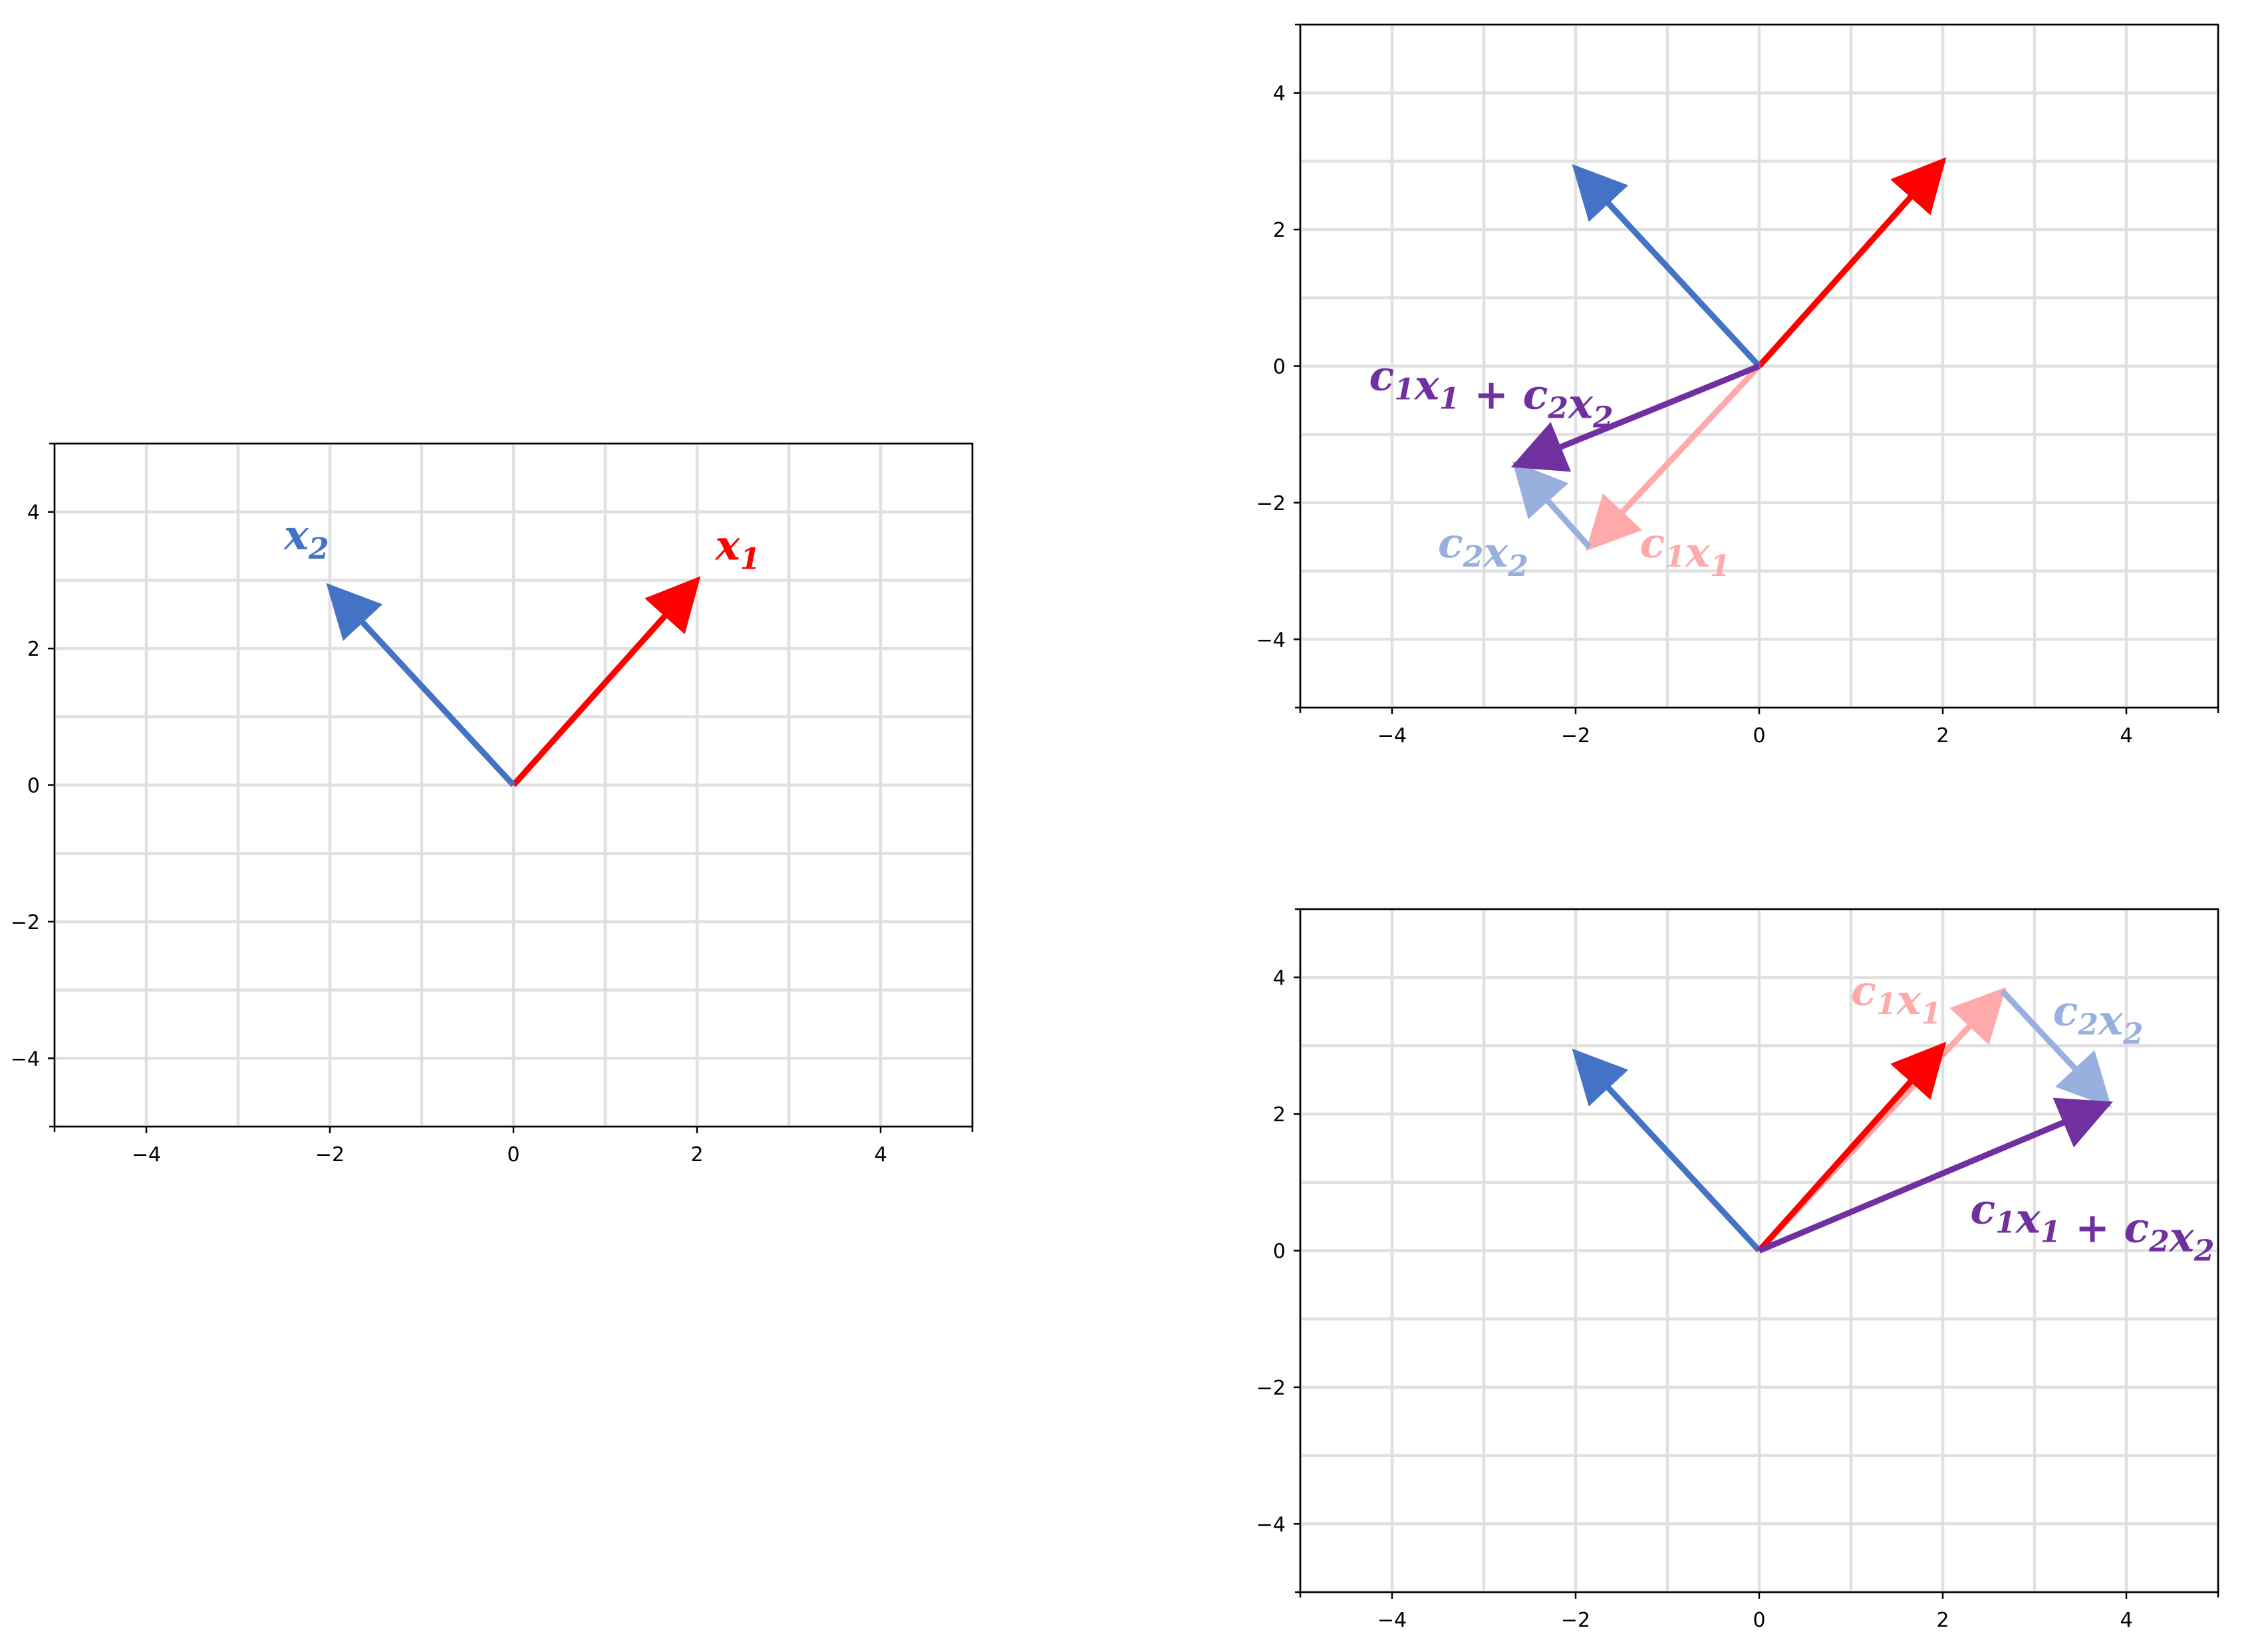  I want to click on vector-c1x1-arrow, so click(1674, 457).